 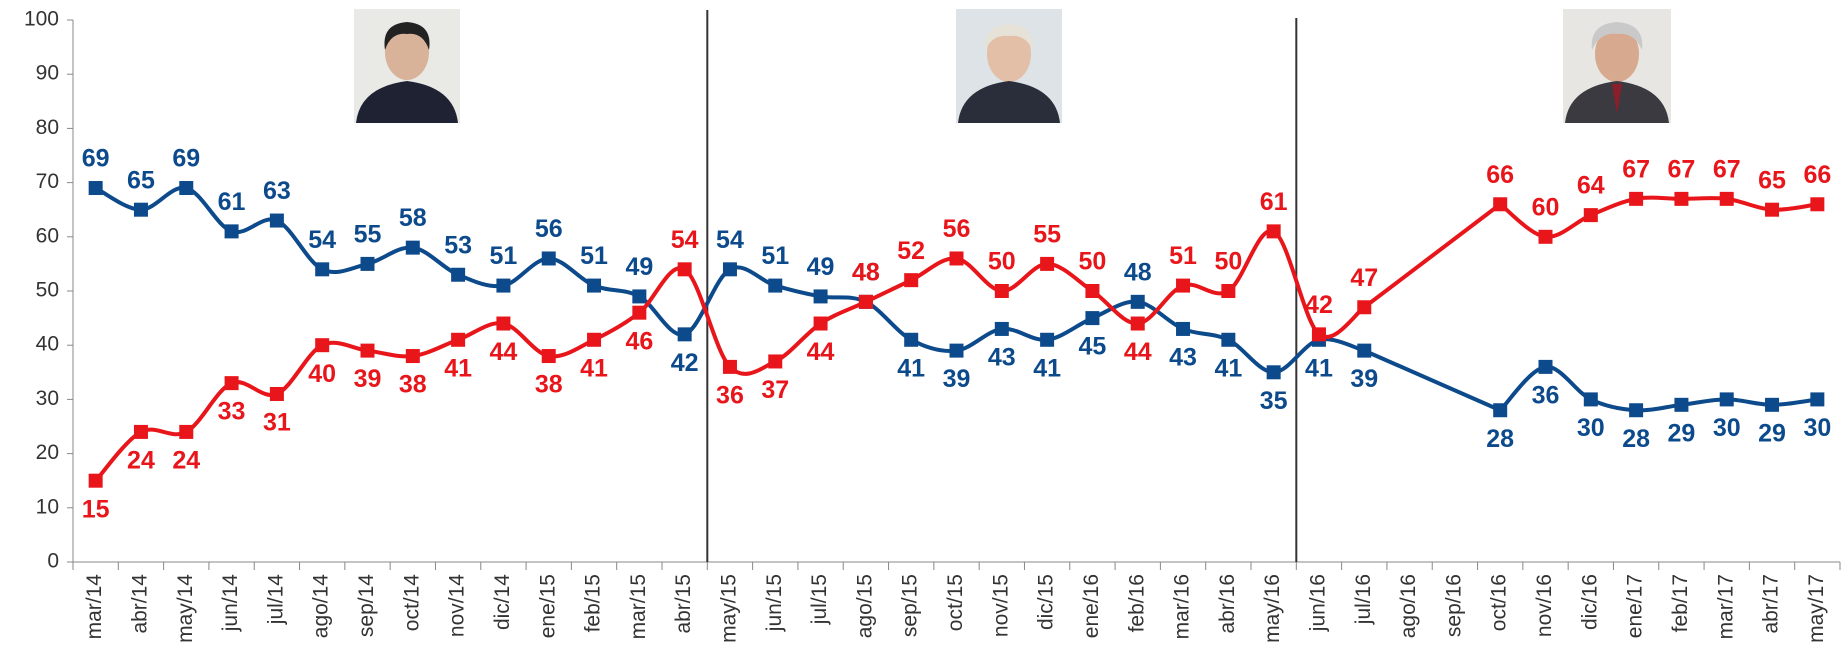 I want to click on data-label: 45, so click(x=1093, y=347).